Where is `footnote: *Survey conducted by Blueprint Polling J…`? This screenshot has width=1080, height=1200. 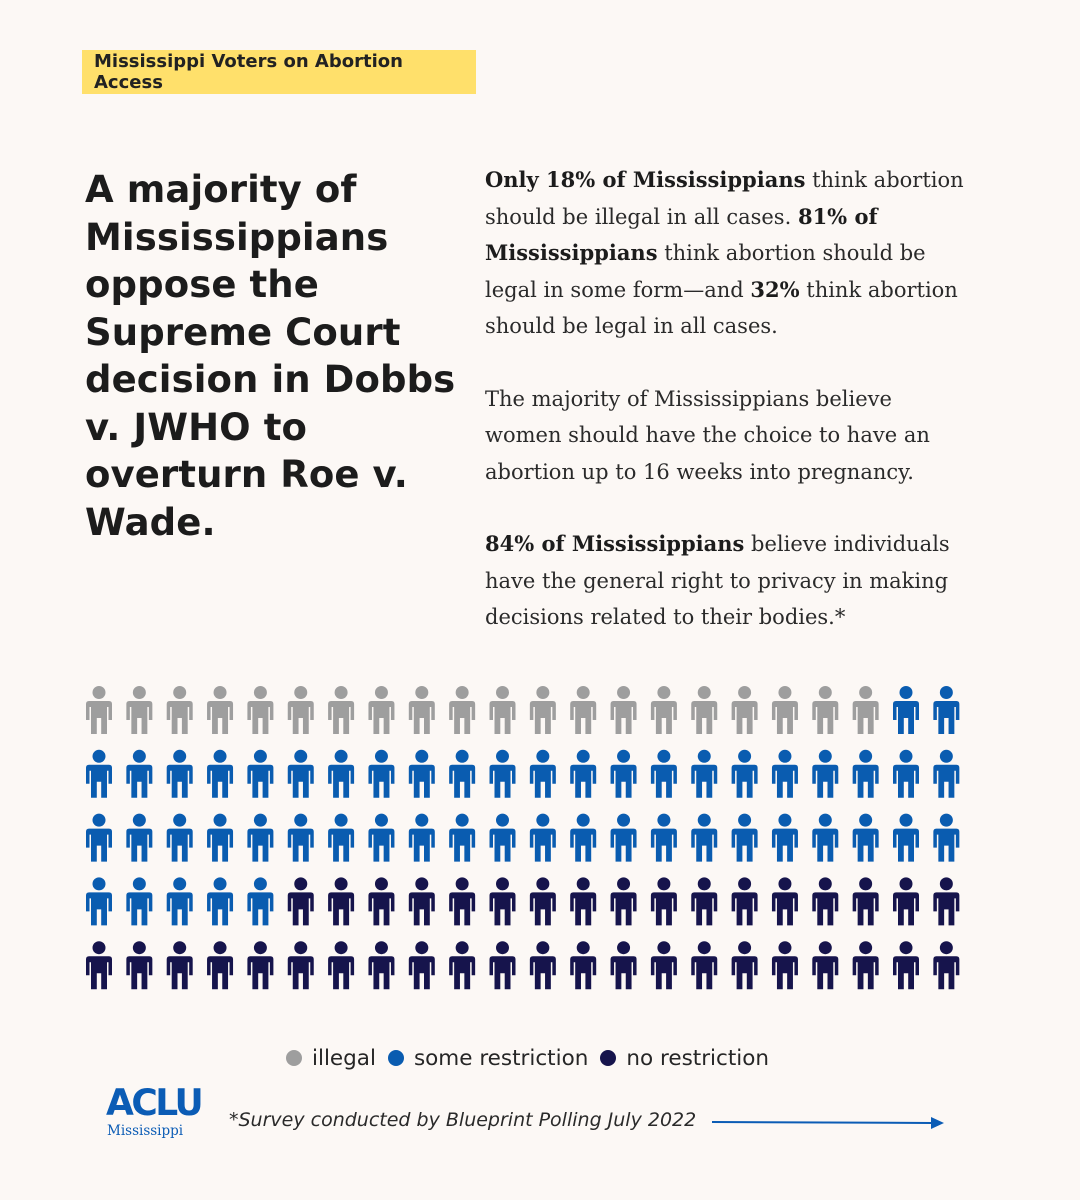
footnote: *Survey conducted by Blueprint Polling J… is located at coordinates (463, 1120).